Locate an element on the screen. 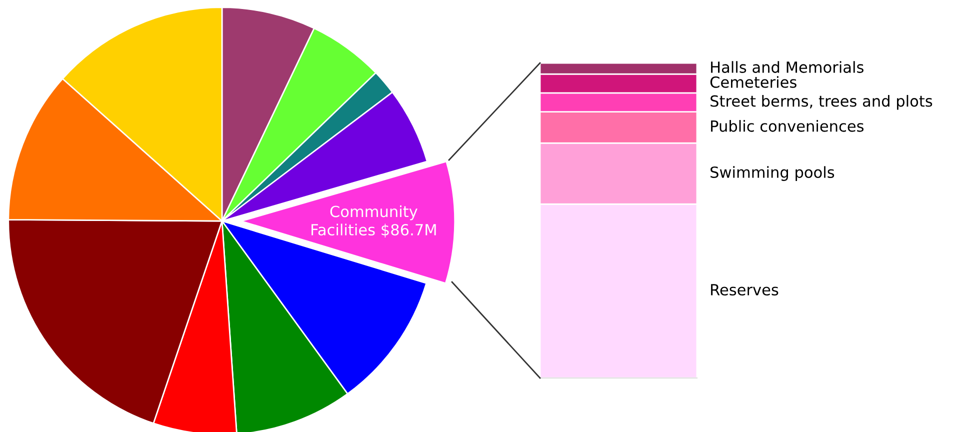 This screenshot has width=965, height=432. series-label: Public conveniences is located at coordinates (787, 126).